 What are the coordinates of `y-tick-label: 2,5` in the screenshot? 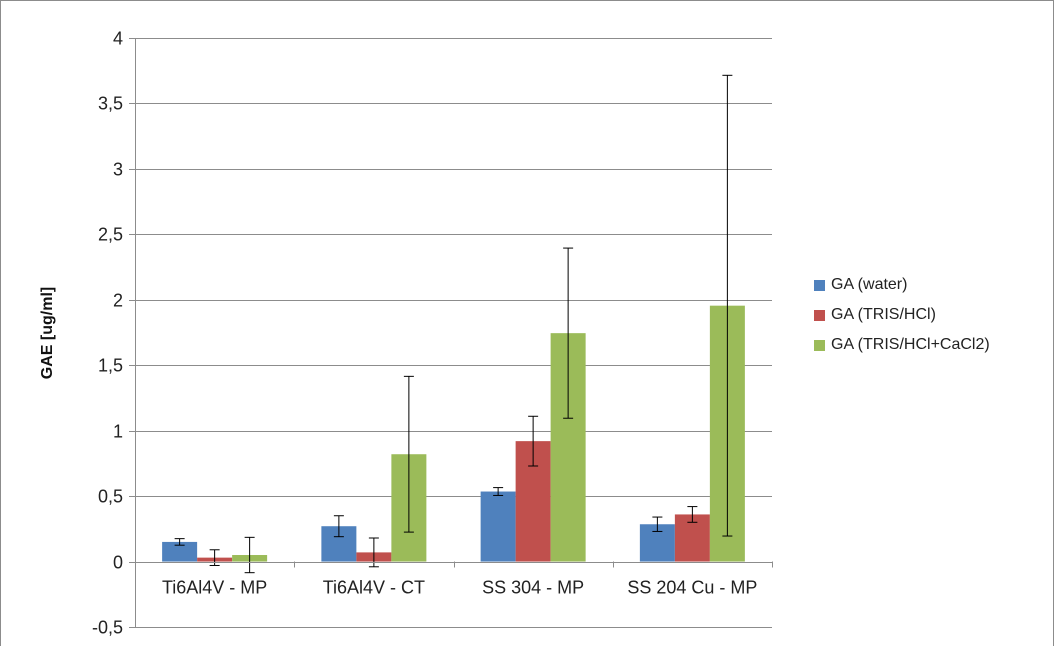 It's located at (110, 235).